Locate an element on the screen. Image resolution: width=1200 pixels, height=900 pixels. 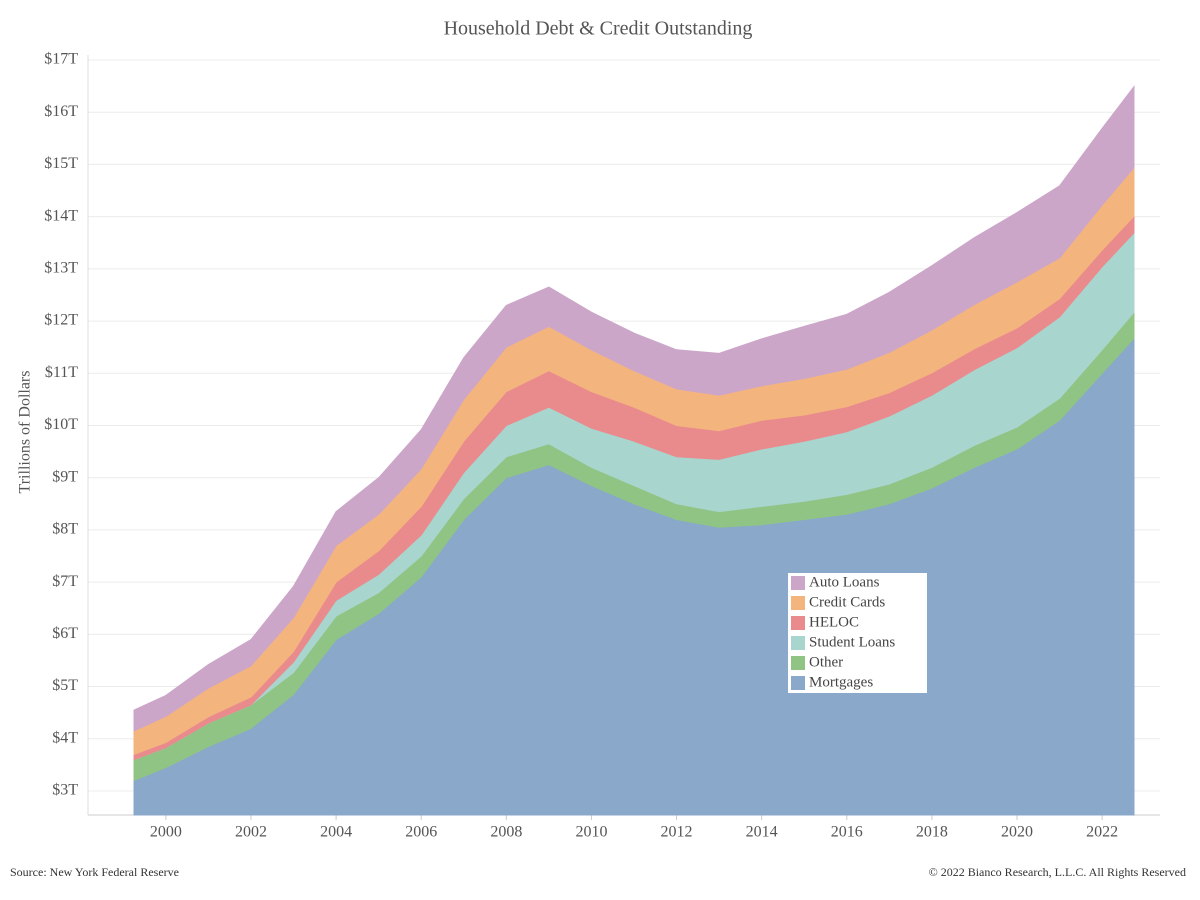
x-tick-label: 2002 is located at coordinates (251, 832).